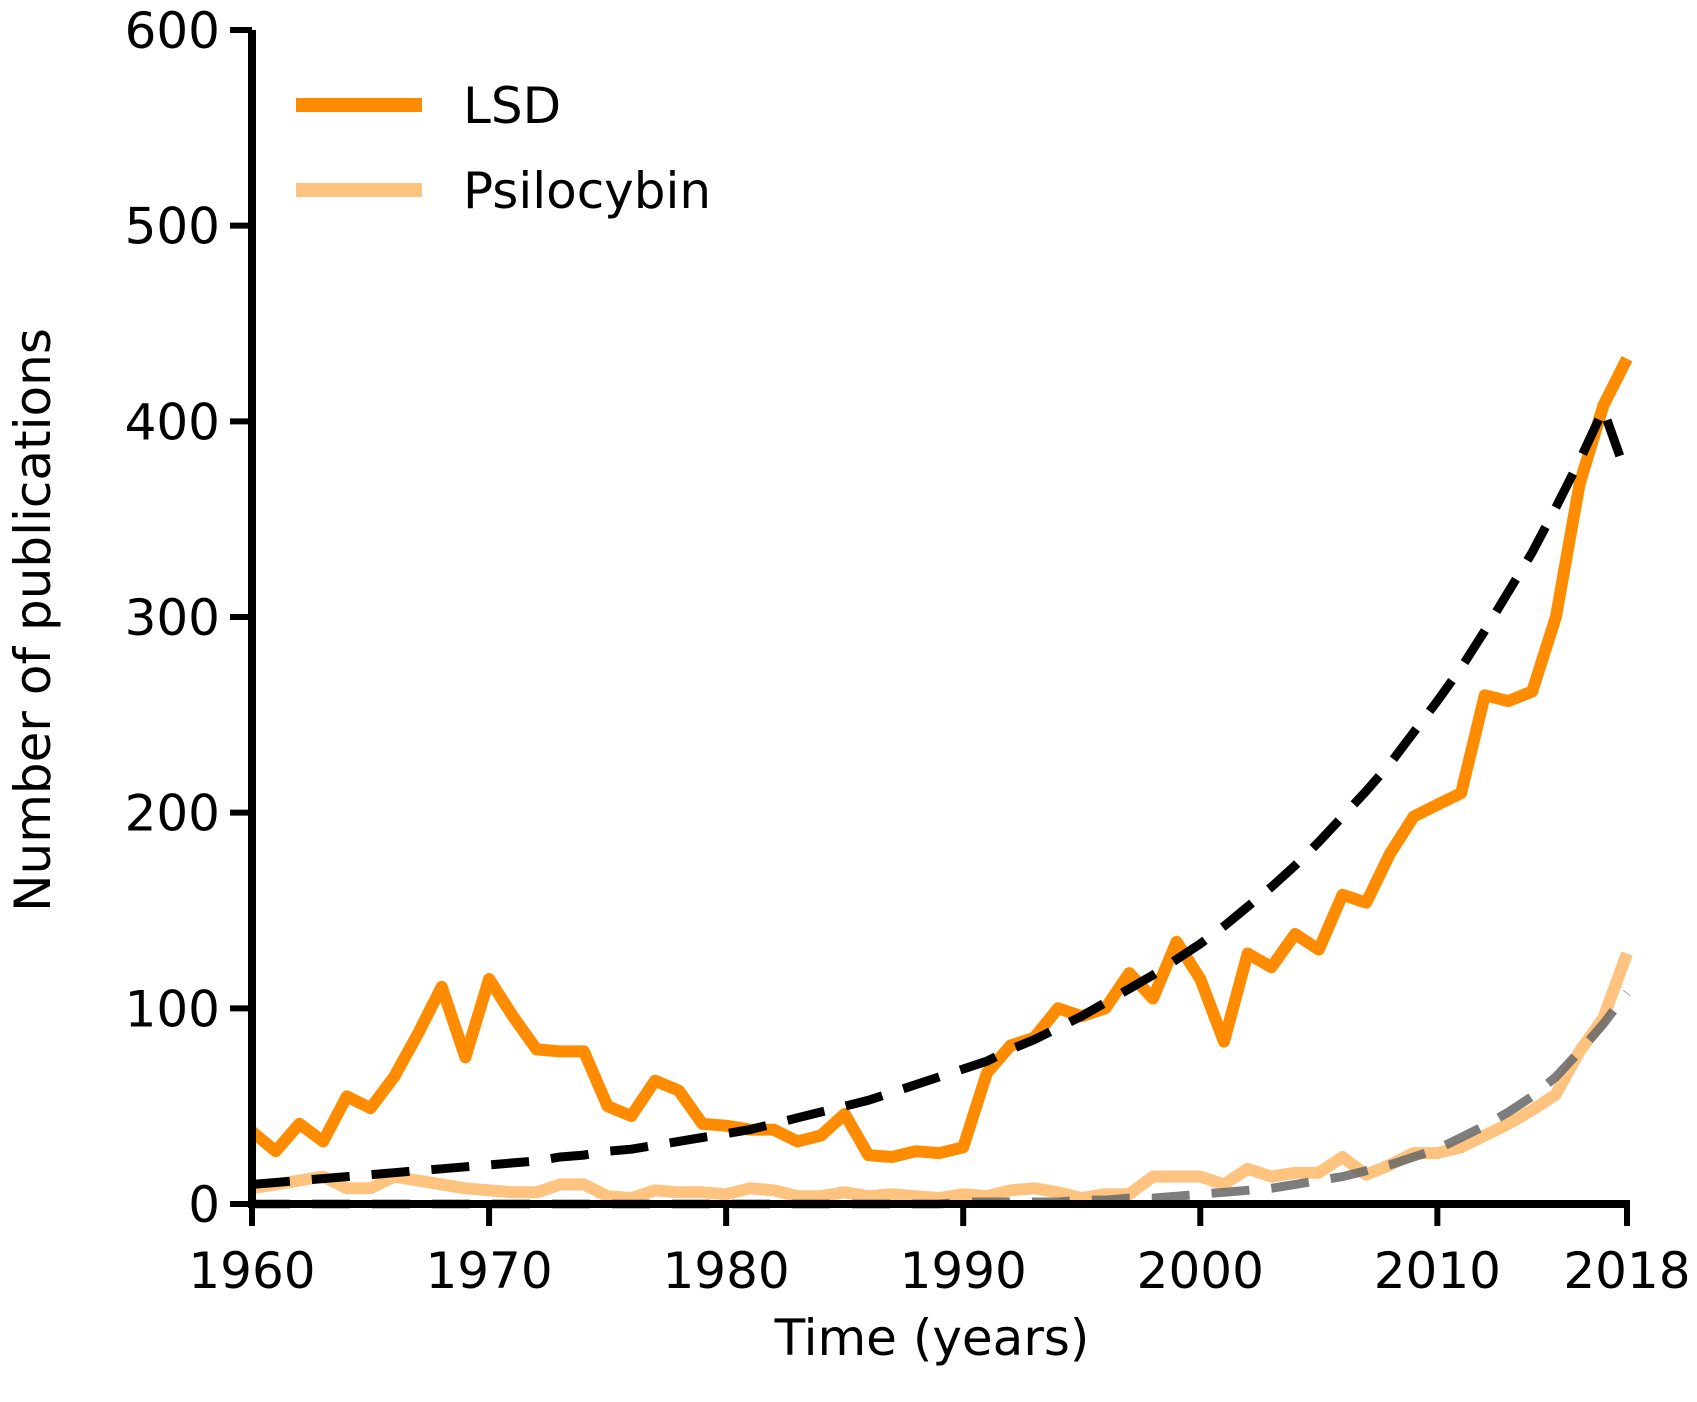 Image resolution: width=1697 pixels, height=1402 pixels. Describe the element at coordinates (172, 227) in the screenshot. I see `y-tick-label: 500` at that location.